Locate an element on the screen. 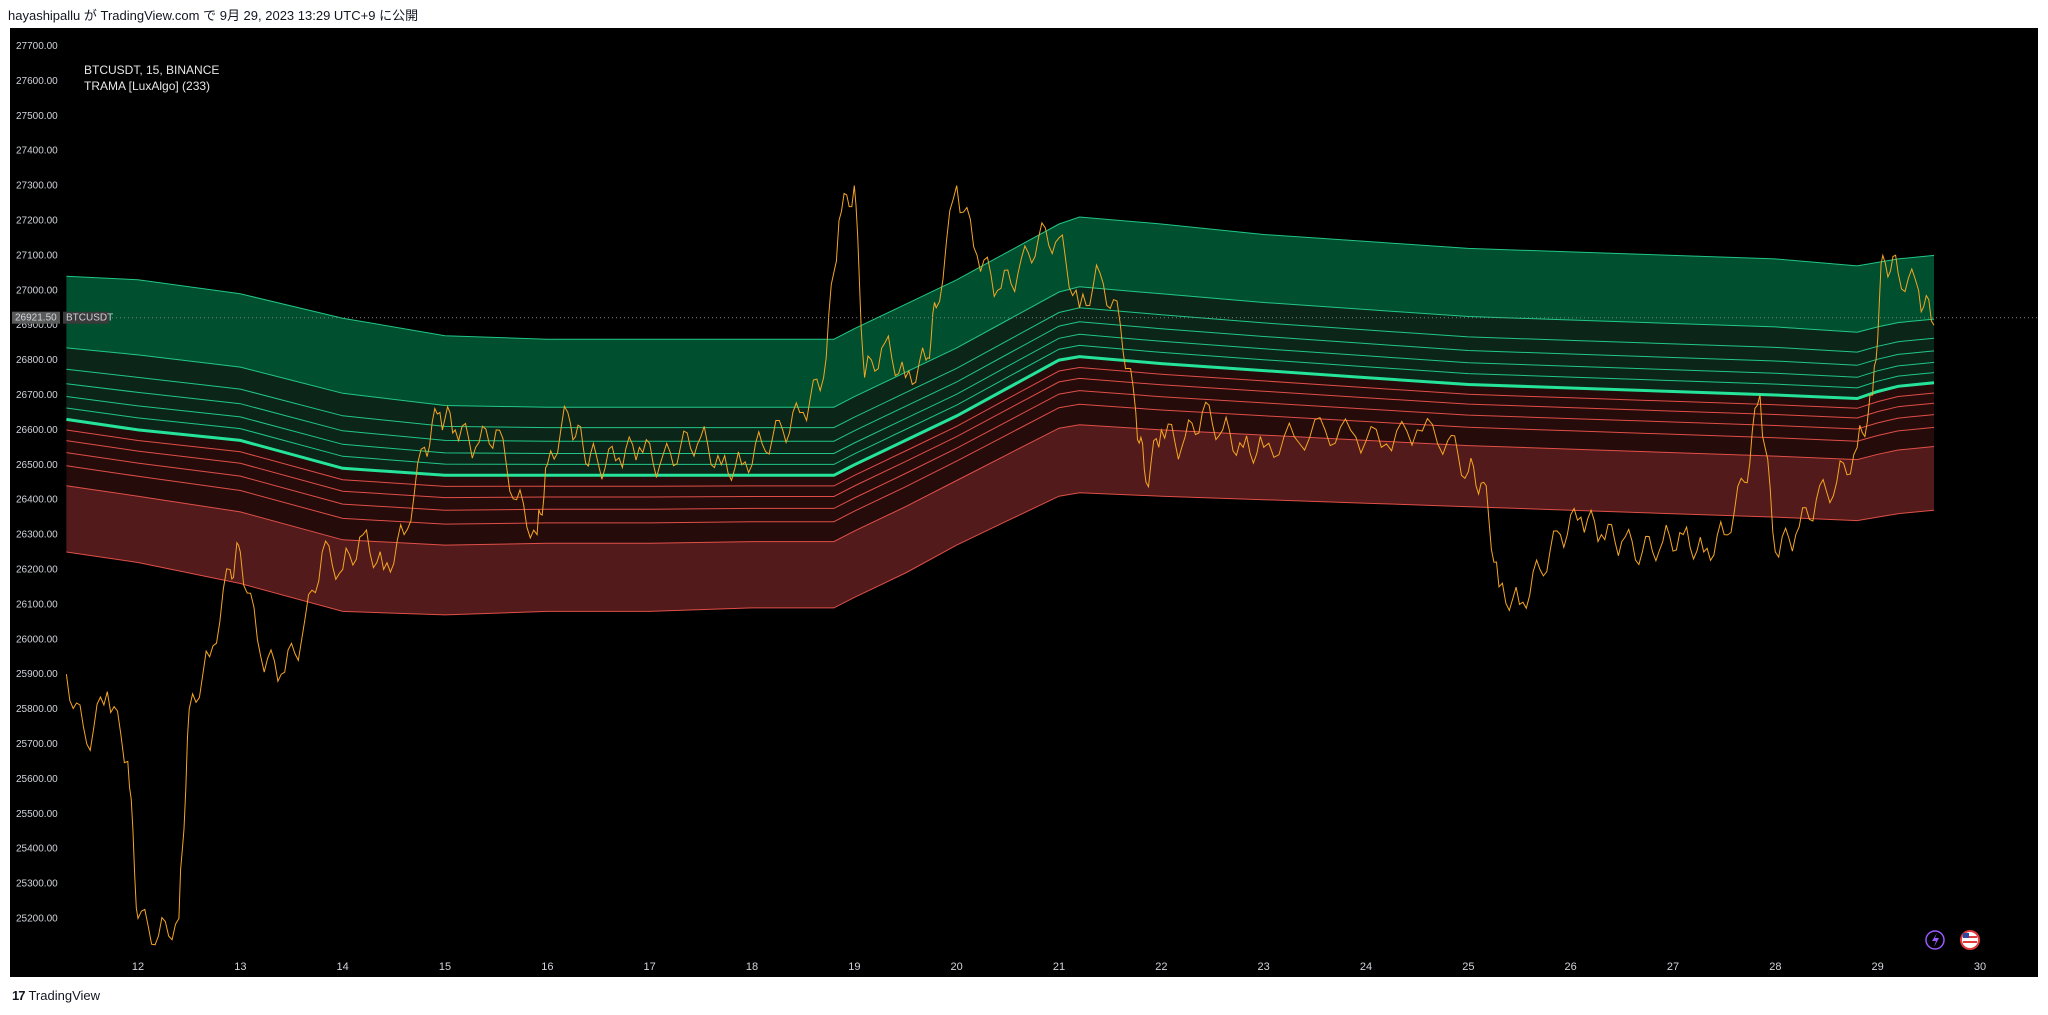 The height and width of the screenshot is (1015, 2048). x-tick-label: 22 is located at coordinates (1161, 967).